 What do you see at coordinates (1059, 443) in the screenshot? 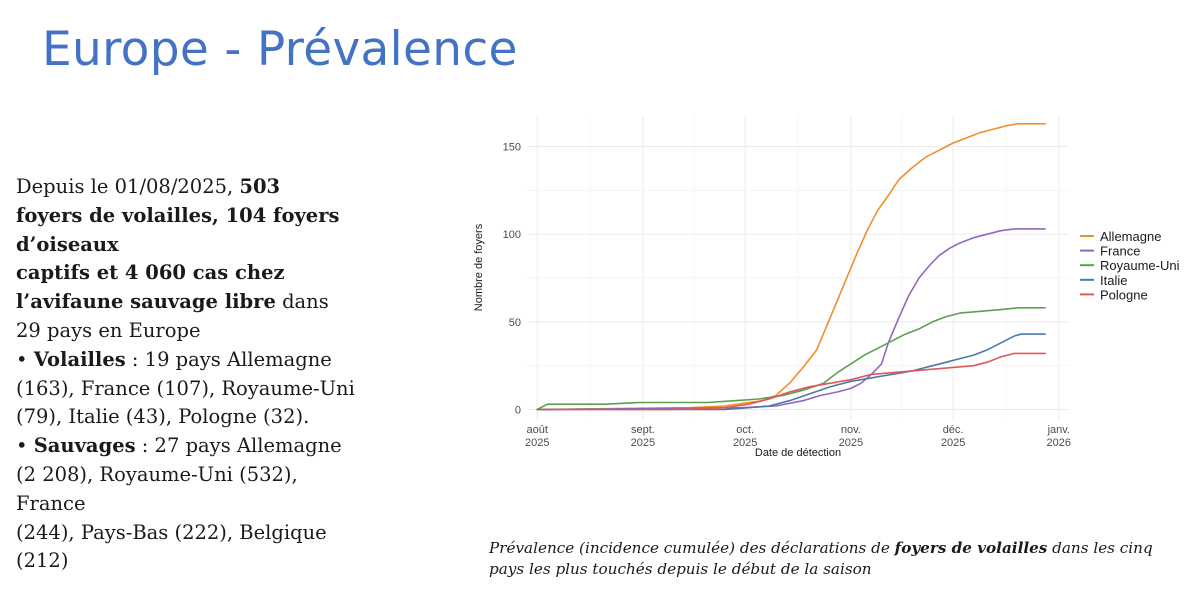
I see `x-tick-label-year: 2026` at bounding box center [1059, 443].